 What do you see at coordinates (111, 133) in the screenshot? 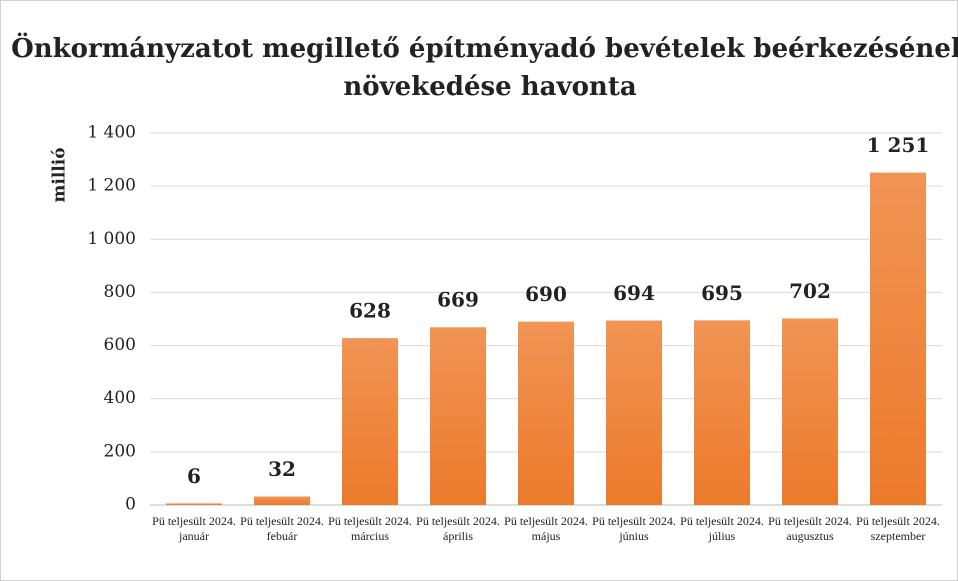
I see `y-tick-label: 1 400` at bounding box center [111, 133].